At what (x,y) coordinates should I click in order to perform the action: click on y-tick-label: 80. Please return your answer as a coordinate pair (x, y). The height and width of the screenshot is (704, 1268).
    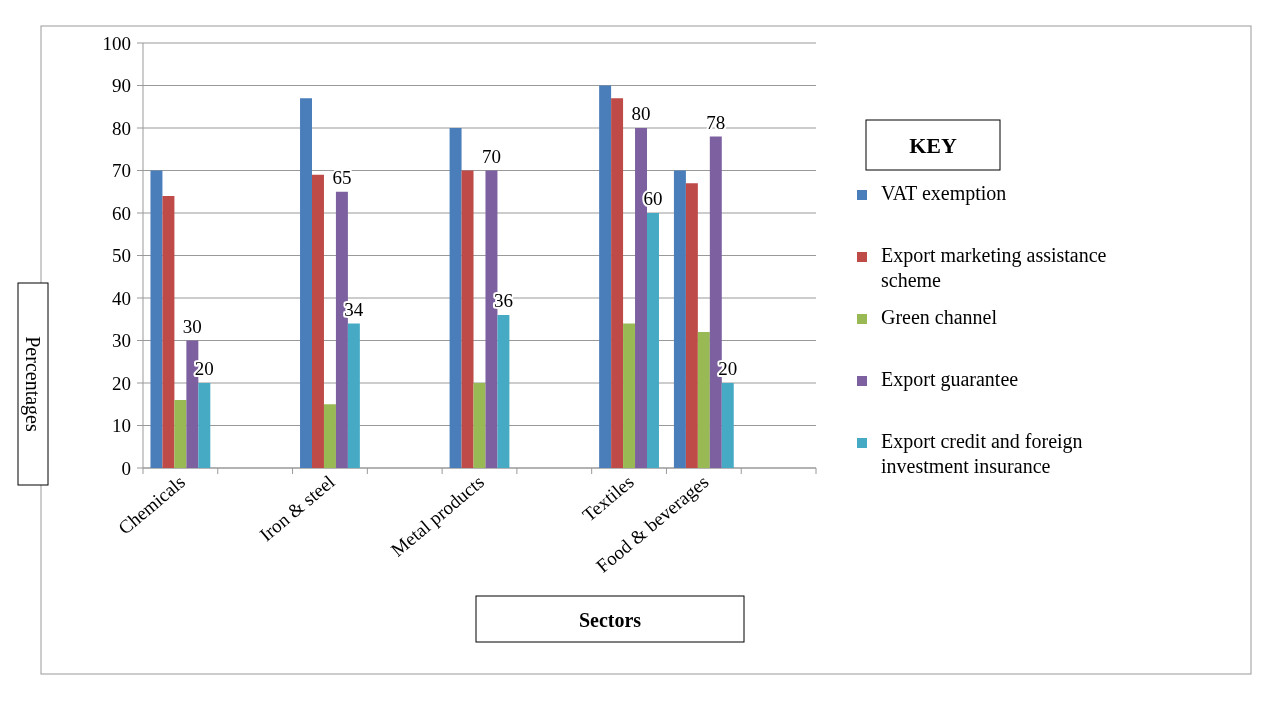
    Looking at the image, I should click on (121, 128).